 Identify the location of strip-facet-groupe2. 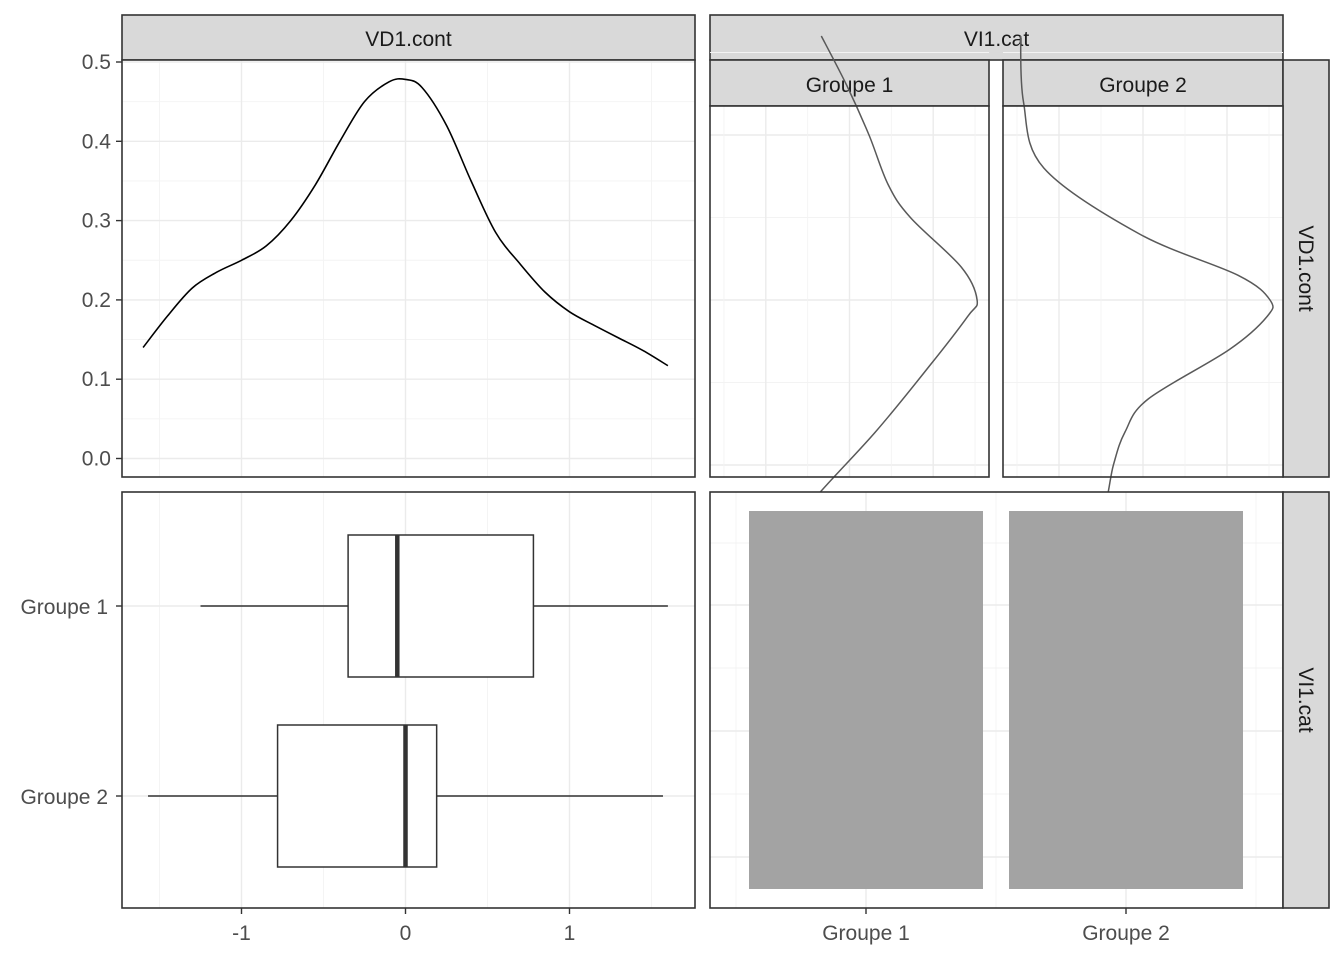
(1143, 83).